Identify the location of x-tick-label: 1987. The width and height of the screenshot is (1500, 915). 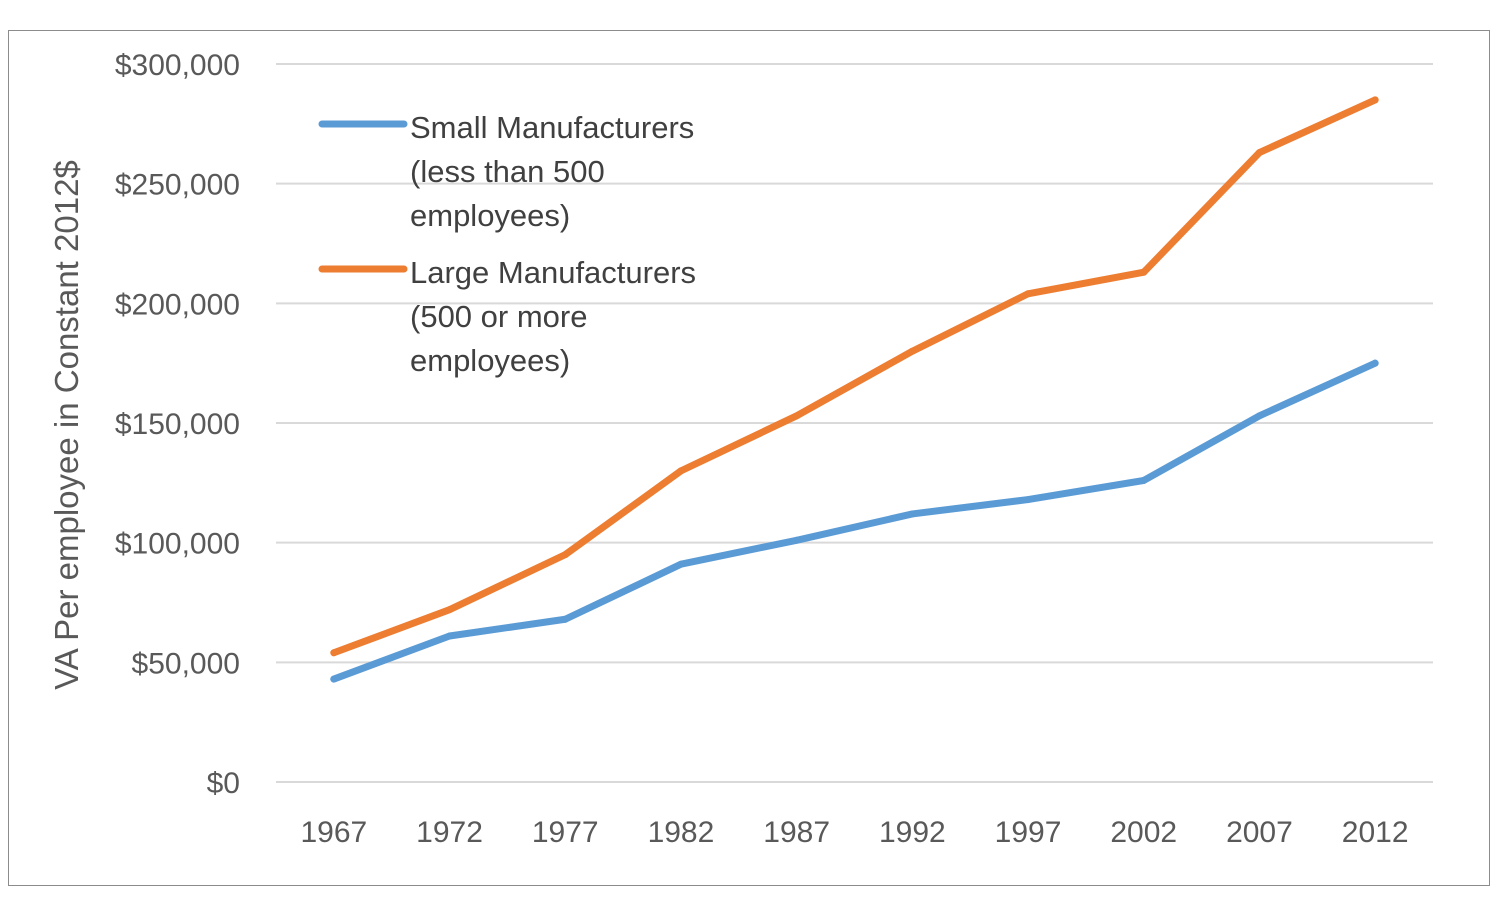
(796, 832).